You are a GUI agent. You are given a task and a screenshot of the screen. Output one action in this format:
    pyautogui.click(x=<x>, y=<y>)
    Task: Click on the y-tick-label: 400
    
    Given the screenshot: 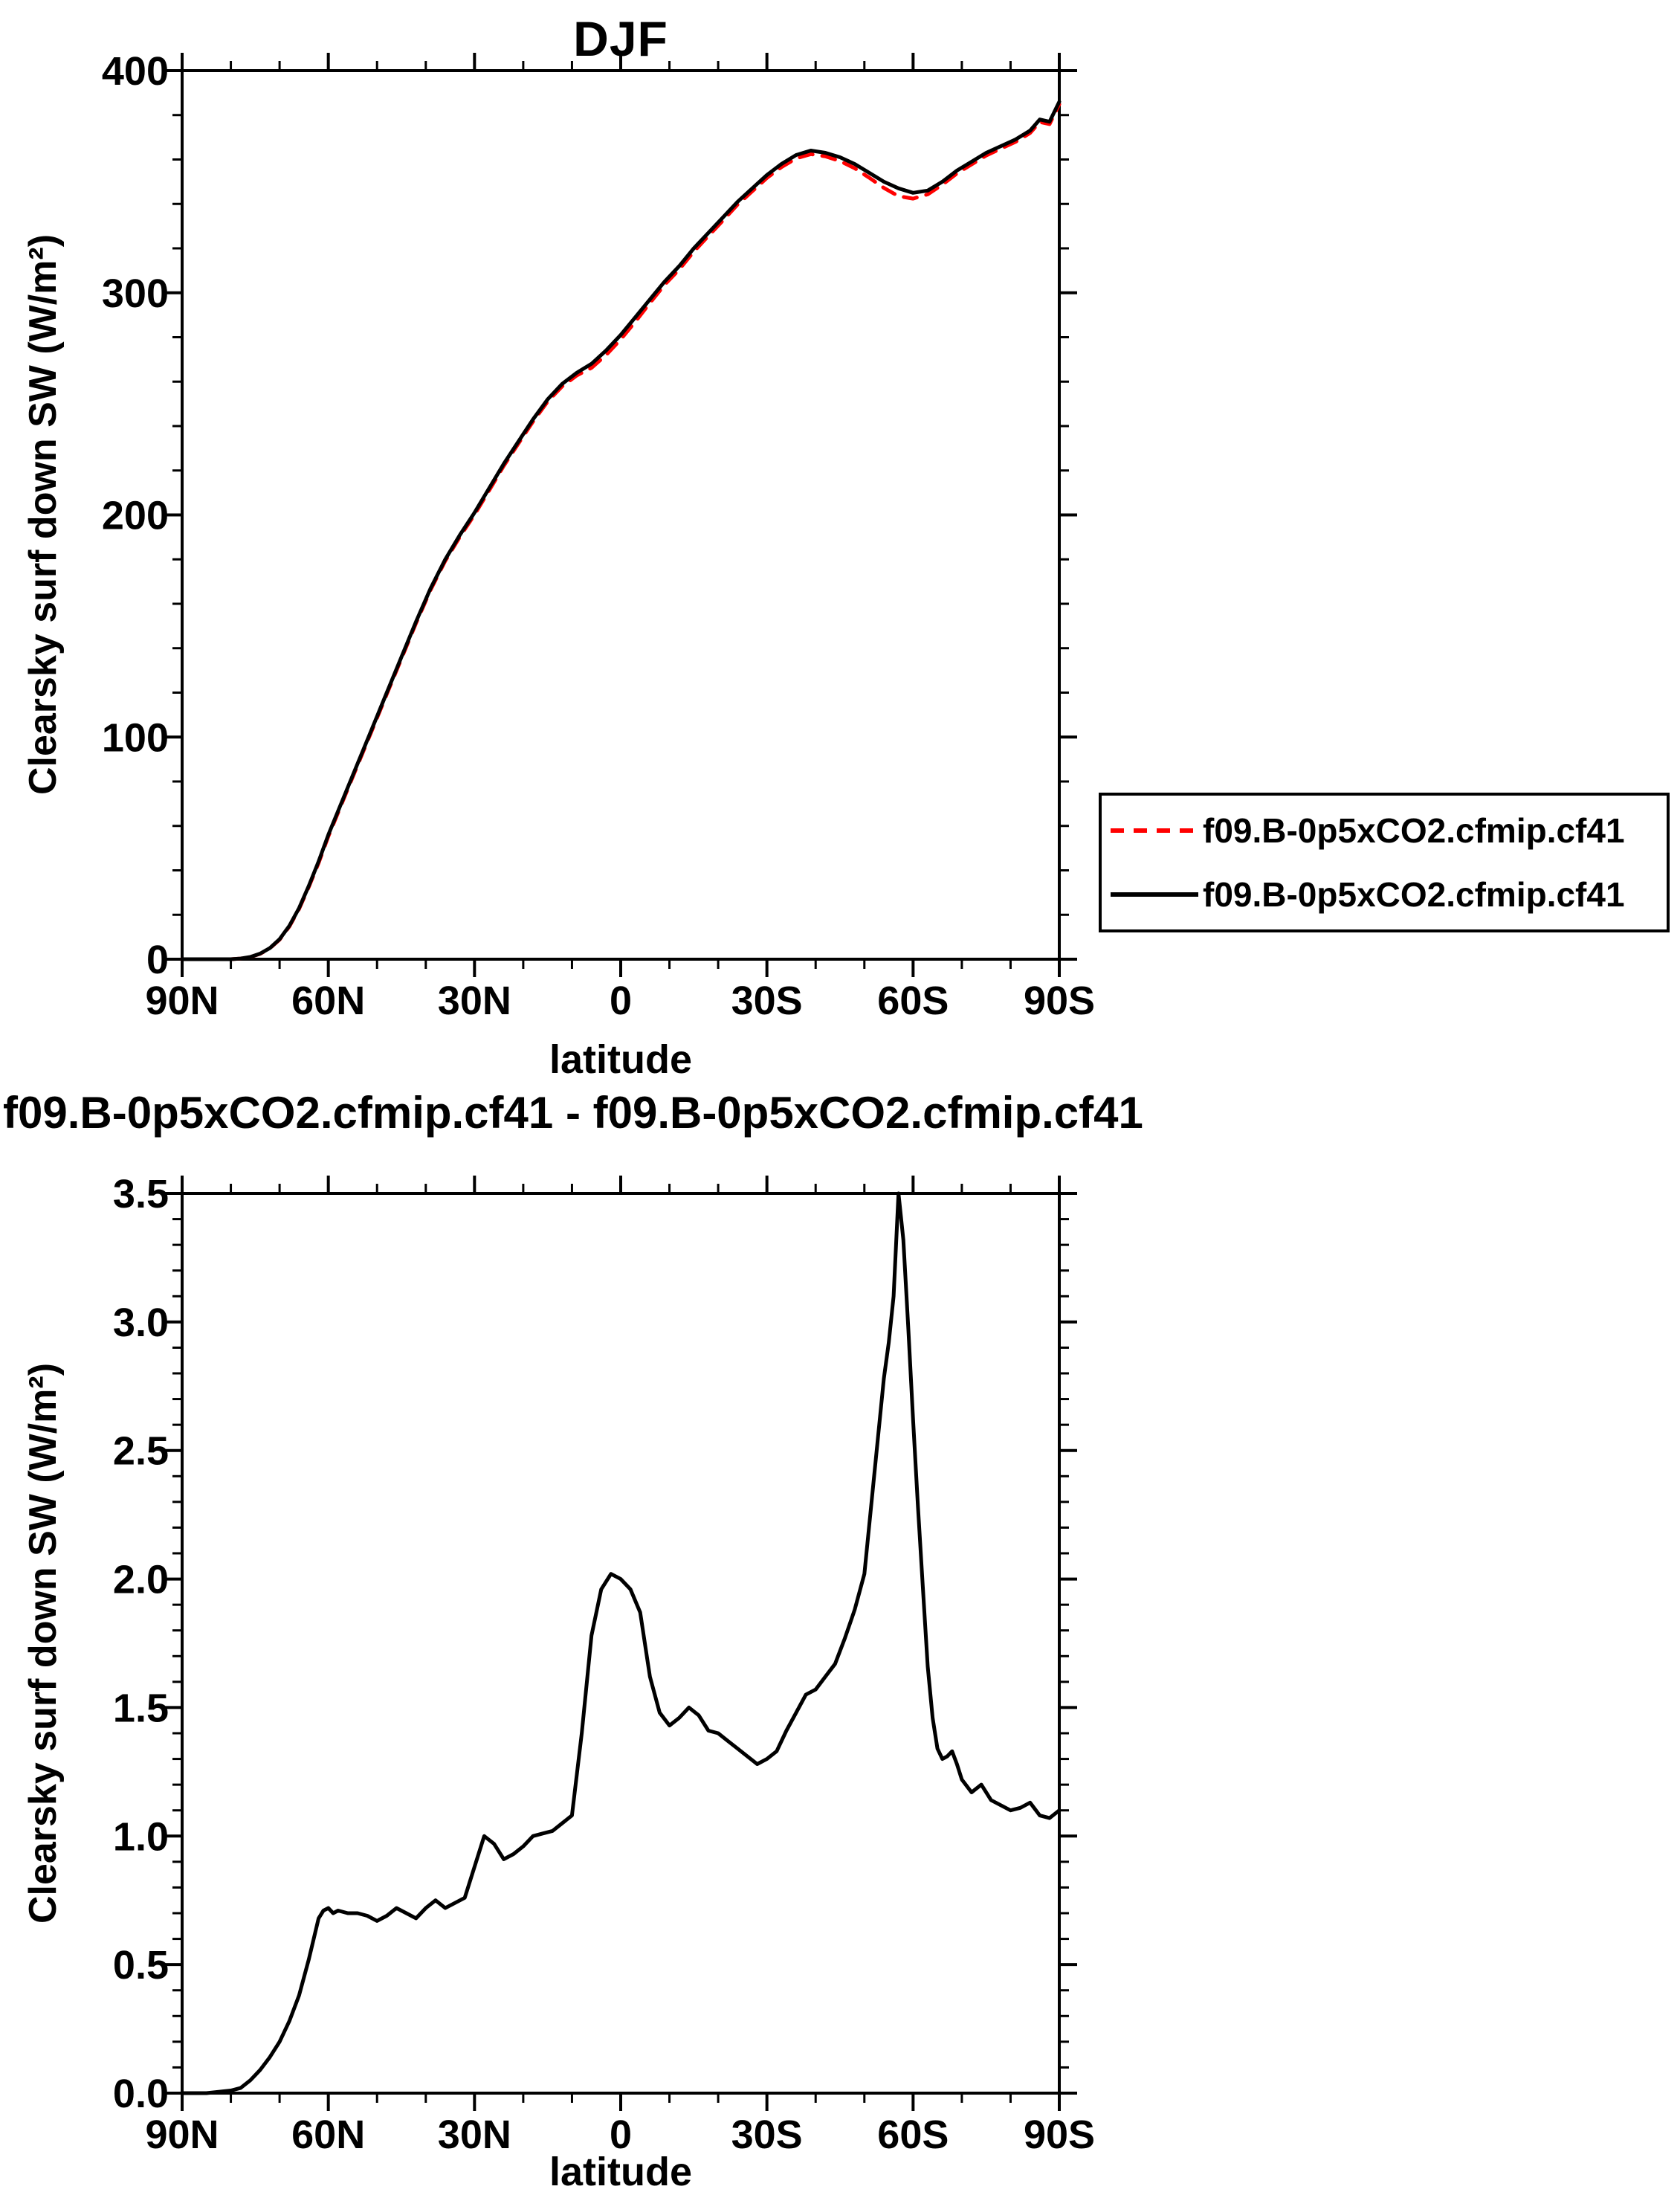 What is the action you would take?
    pyautogui.click(x=136, y=71)
    